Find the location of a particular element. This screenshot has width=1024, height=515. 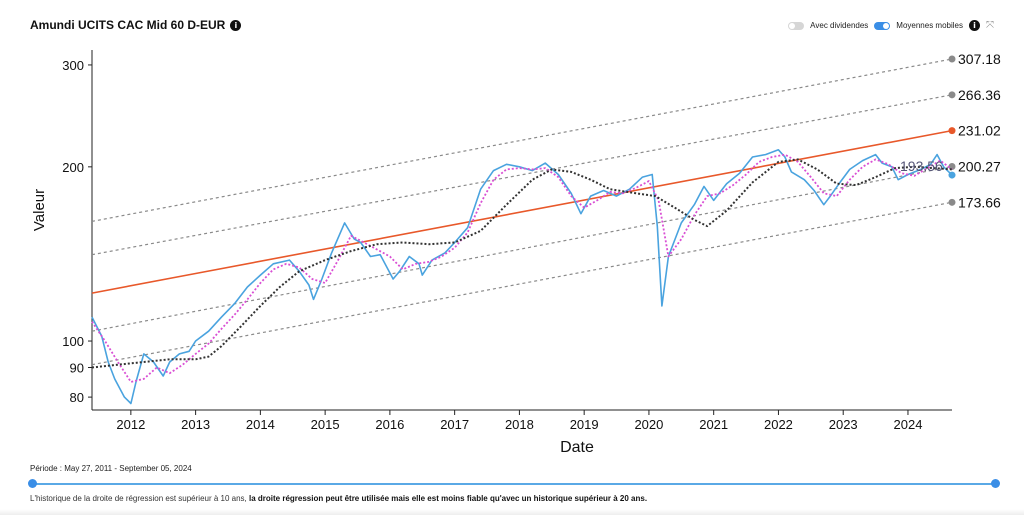

x-tick-label: 2015 is located at coordinates (325, 424).